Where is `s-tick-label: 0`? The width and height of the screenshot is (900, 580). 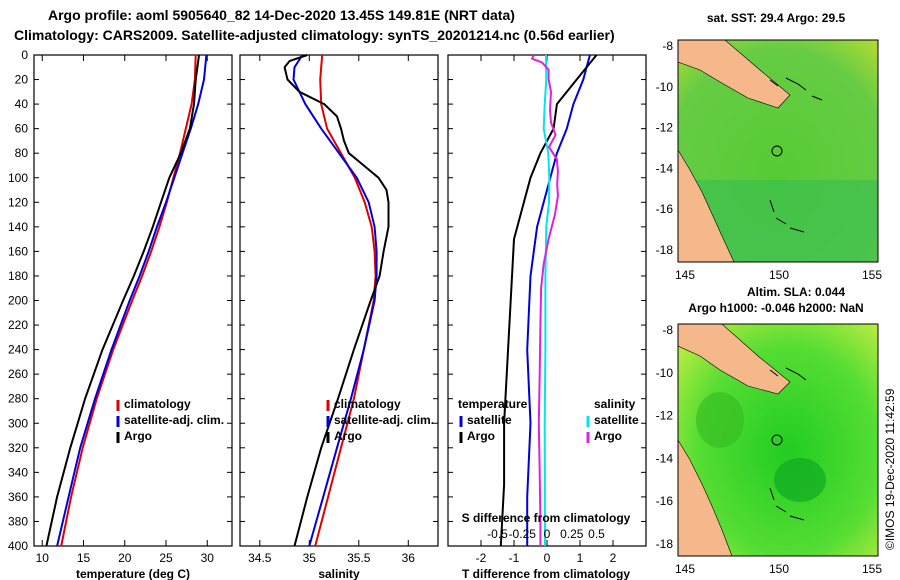 s-tick-label: 0 is located at coordinates (547, 534).